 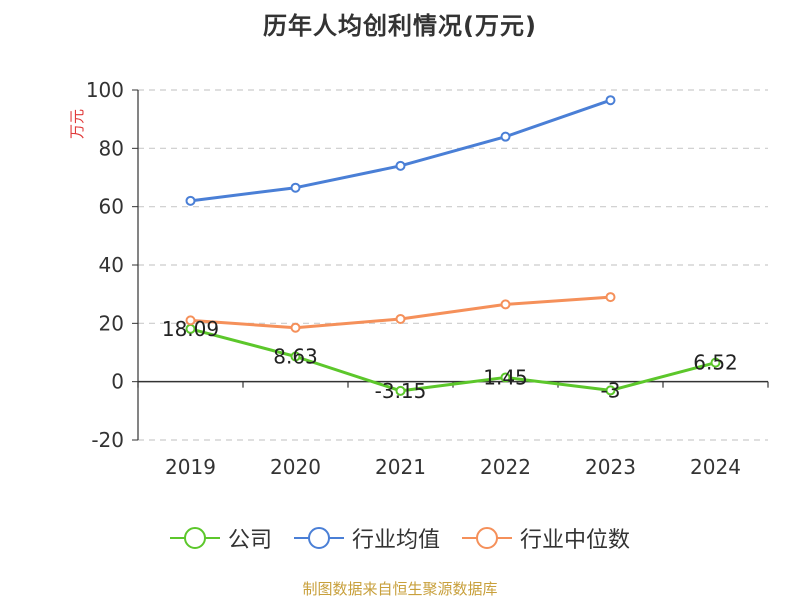 I want to click on y-tick-label: 40, so click(x=111, y=265).